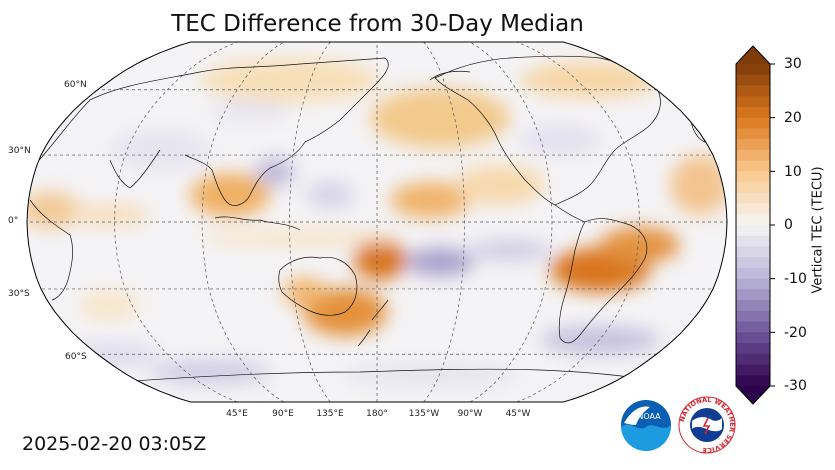 The height and width of the screenshot is (470, 835). What do you see at coordinates (377, 24) in the screenshot?
I see `map-title: TEC Difference from 30-Day Median` at bounding box center [377, 24].